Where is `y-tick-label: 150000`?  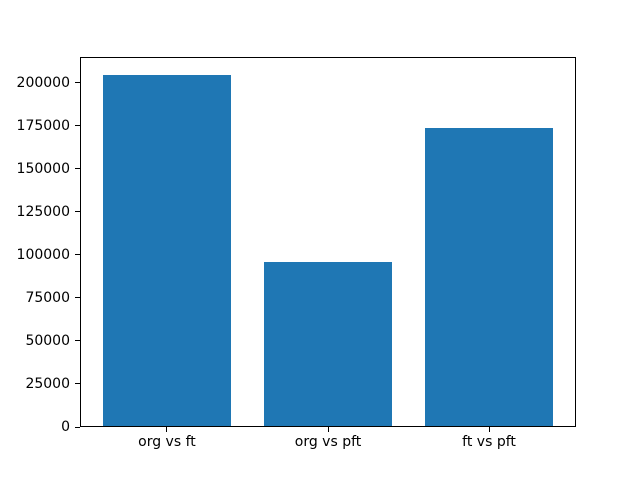 y-tick-label: 150000 is located at coordinates (43, 168).